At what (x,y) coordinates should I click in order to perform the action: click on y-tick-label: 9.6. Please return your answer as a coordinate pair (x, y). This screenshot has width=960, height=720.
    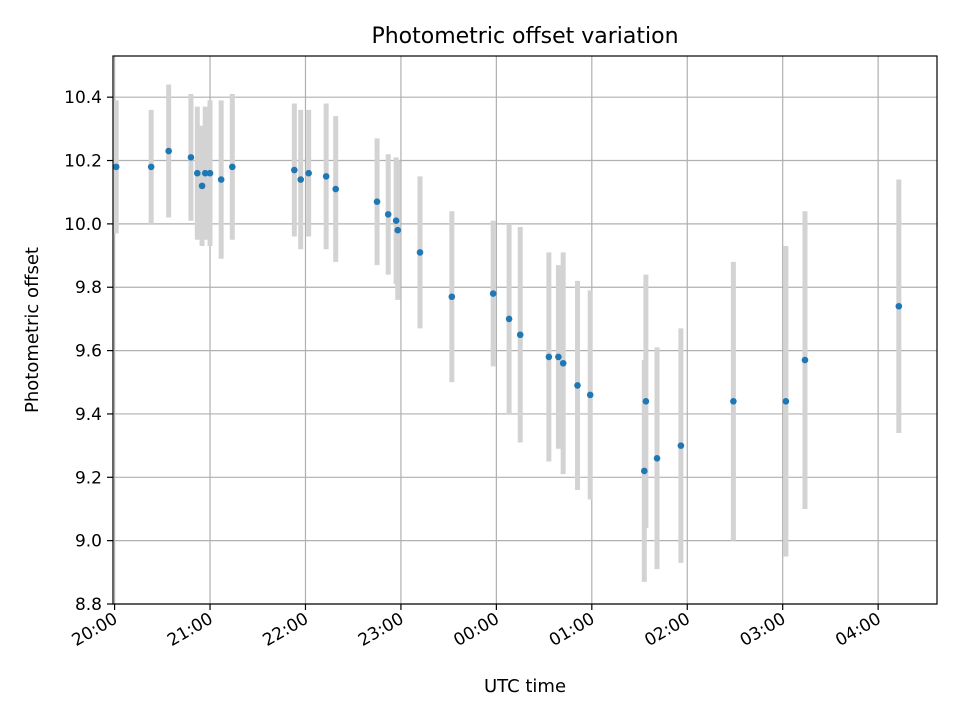
    Looking at the image, I should click on (88, 352).